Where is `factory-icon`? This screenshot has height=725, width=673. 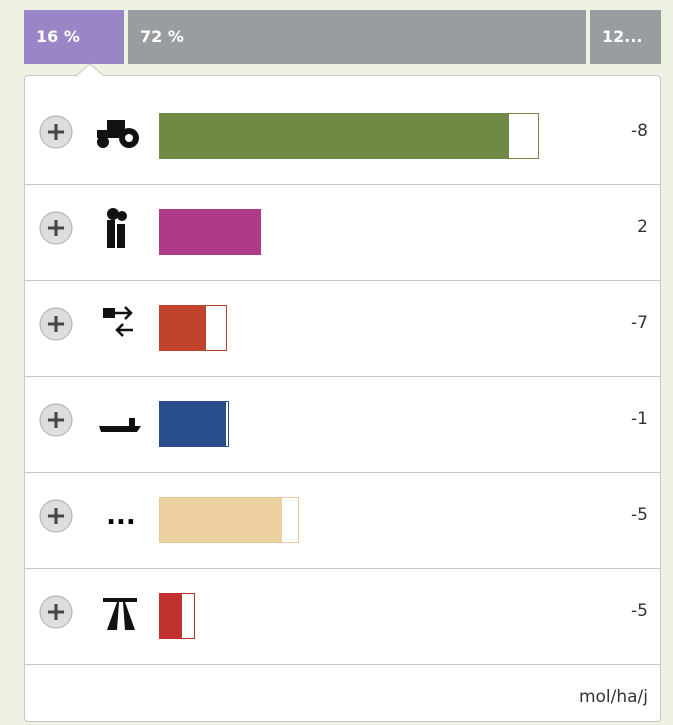 factory-icon is located at coordinates (117, 228).